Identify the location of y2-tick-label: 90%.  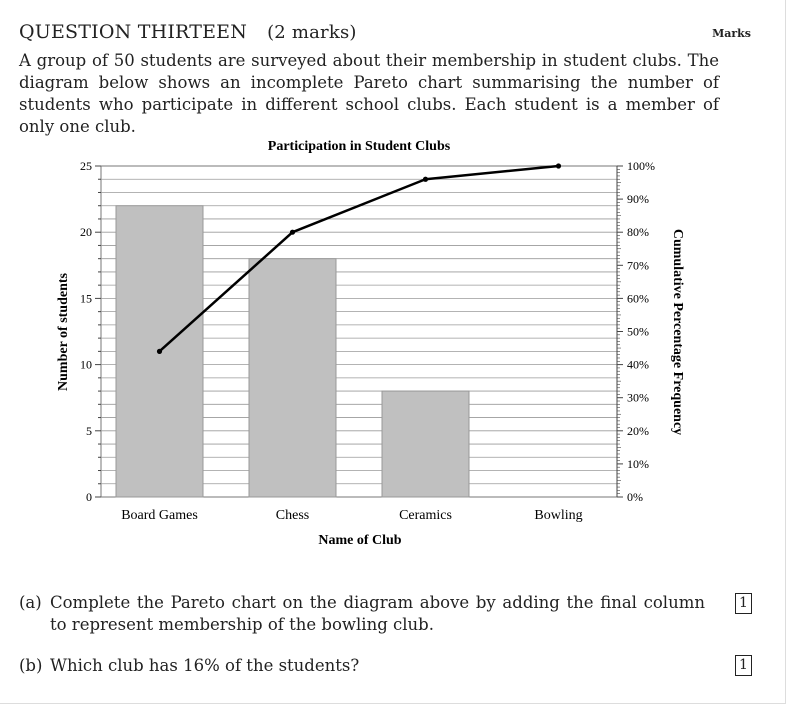
(638, 199).